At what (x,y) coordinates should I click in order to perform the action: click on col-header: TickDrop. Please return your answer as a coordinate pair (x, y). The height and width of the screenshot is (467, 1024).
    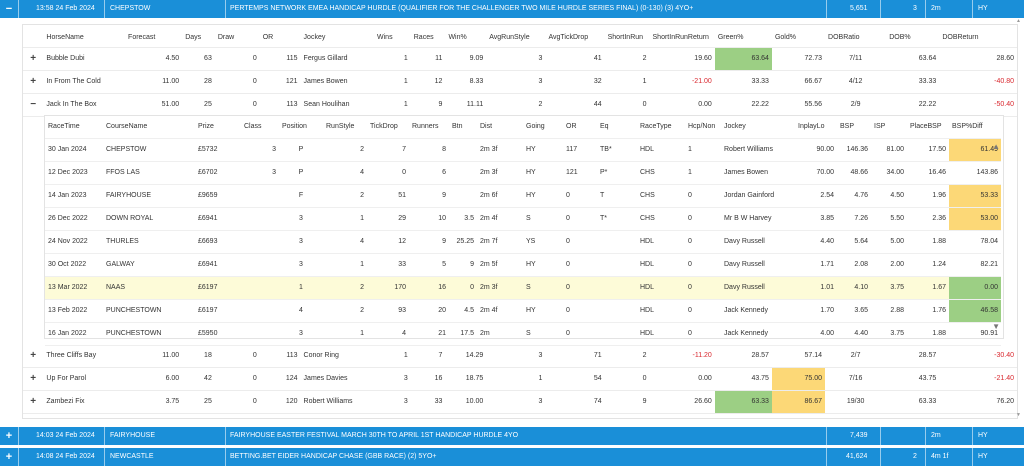
    Looking at the image, I should click on (388, 127).